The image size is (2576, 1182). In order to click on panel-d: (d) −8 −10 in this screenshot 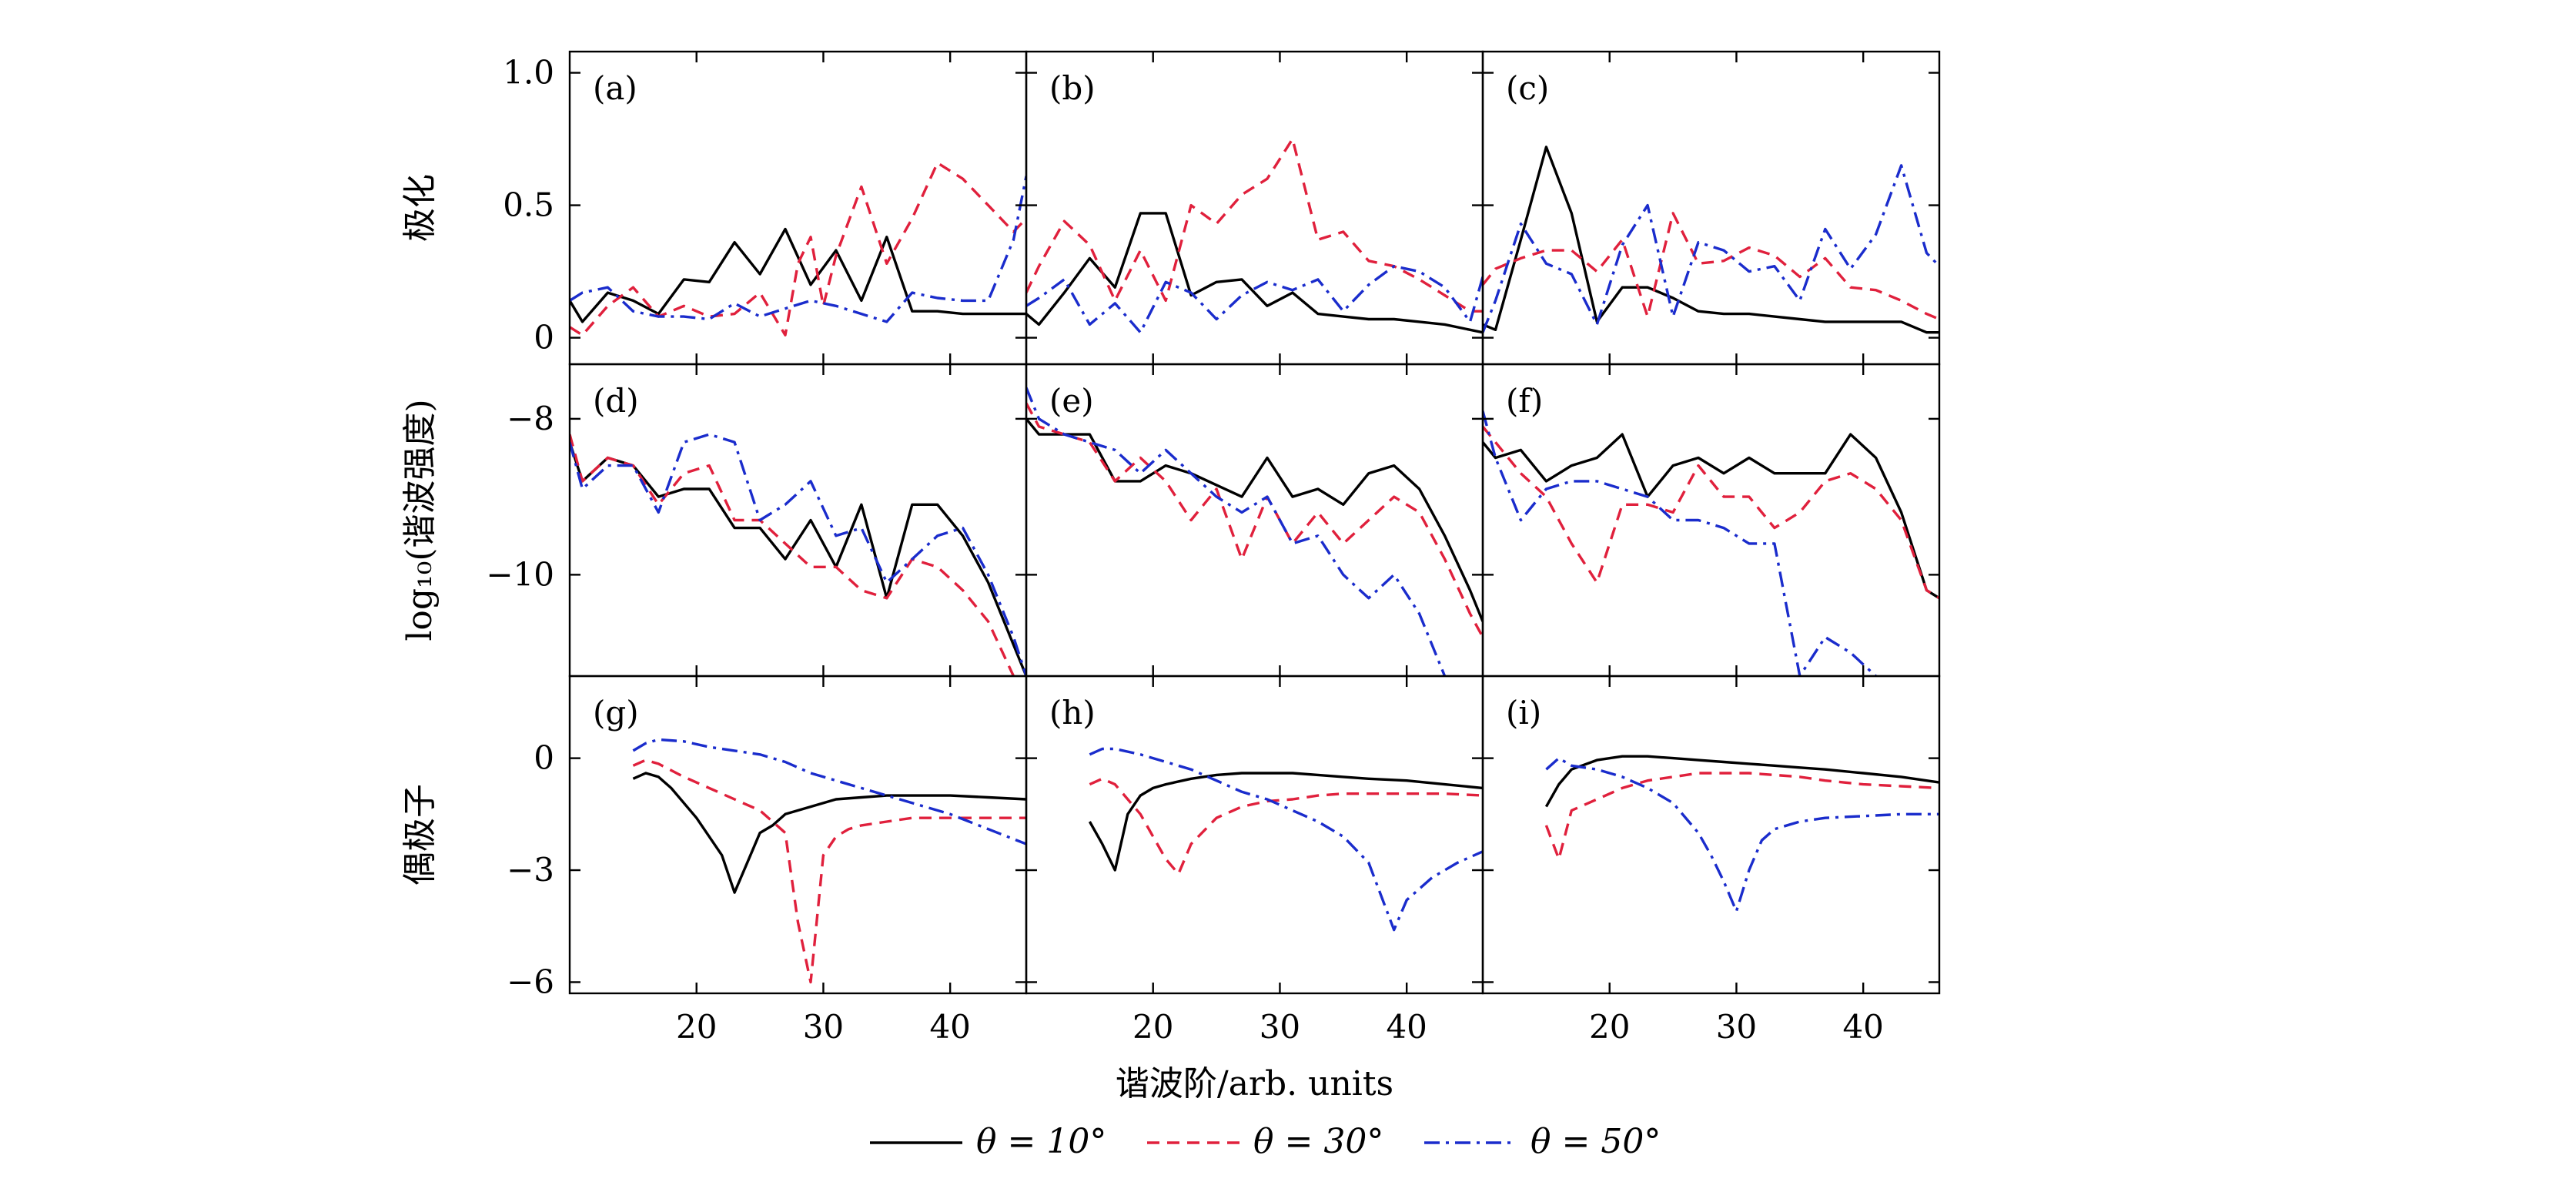, I will do `click(757, 520)`.